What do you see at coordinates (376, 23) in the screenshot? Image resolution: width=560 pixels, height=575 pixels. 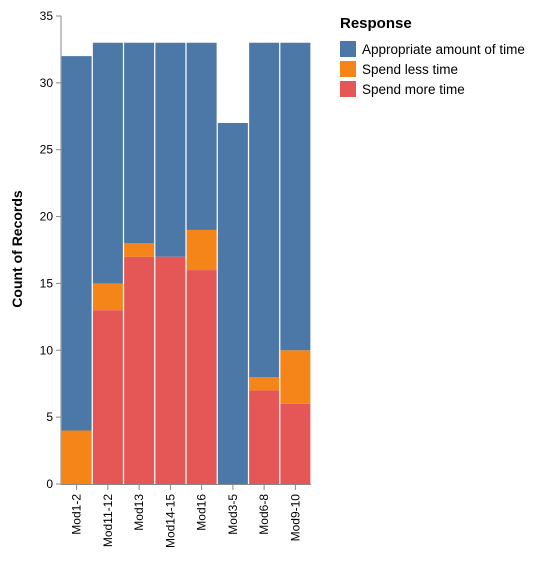 I see `legend-title: Response` at bounding box center [376, 23].